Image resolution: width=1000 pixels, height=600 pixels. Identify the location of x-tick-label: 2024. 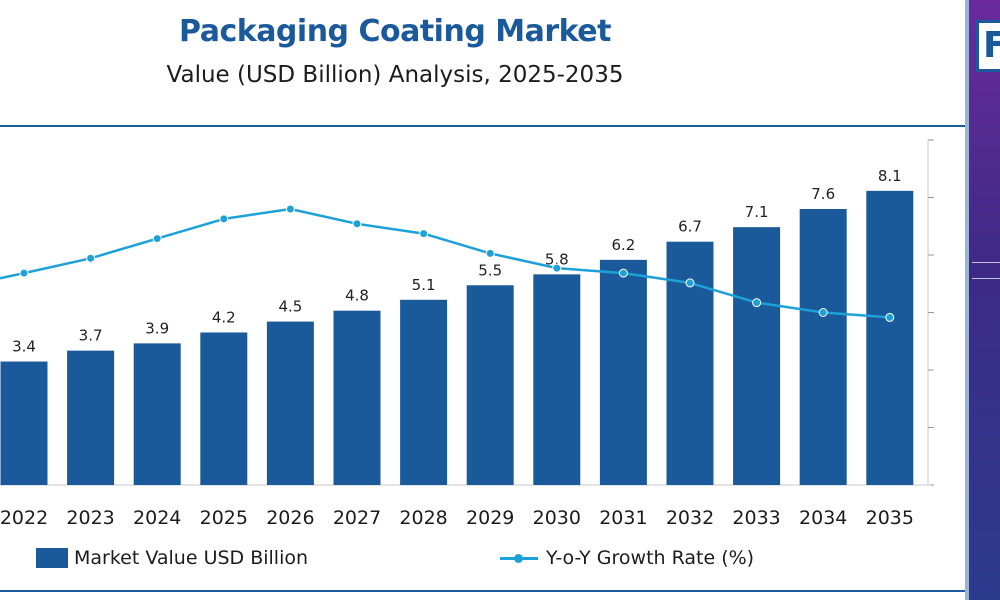
(157, 518).